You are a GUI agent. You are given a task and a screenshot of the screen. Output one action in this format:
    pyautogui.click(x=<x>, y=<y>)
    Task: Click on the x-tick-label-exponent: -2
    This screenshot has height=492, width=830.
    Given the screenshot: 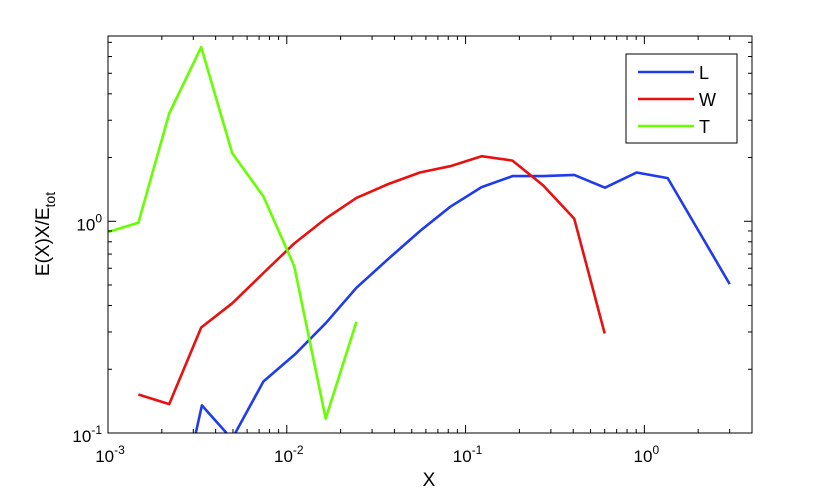 What is the action you would take?
    pyautogui.click(x=298, y=450)
    